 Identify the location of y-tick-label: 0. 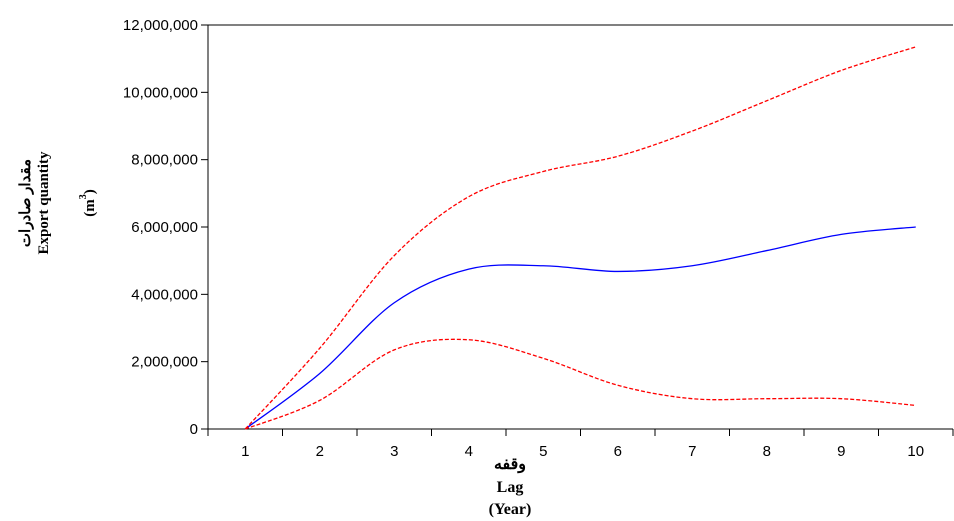
(194, 429).